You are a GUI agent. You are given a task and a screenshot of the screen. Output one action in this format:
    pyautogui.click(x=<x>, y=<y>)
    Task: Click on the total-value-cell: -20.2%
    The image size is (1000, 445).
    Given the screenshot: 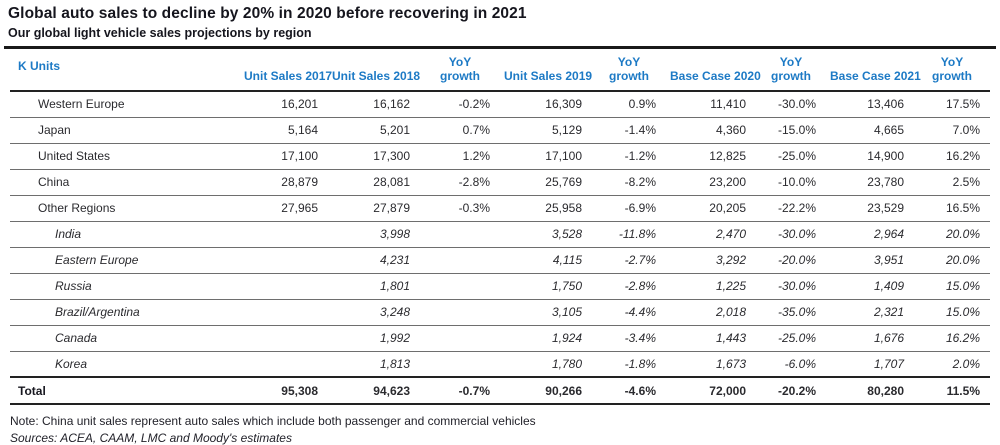 What is the action you would take?
    pyautogui.click(x=796, y=390)
    